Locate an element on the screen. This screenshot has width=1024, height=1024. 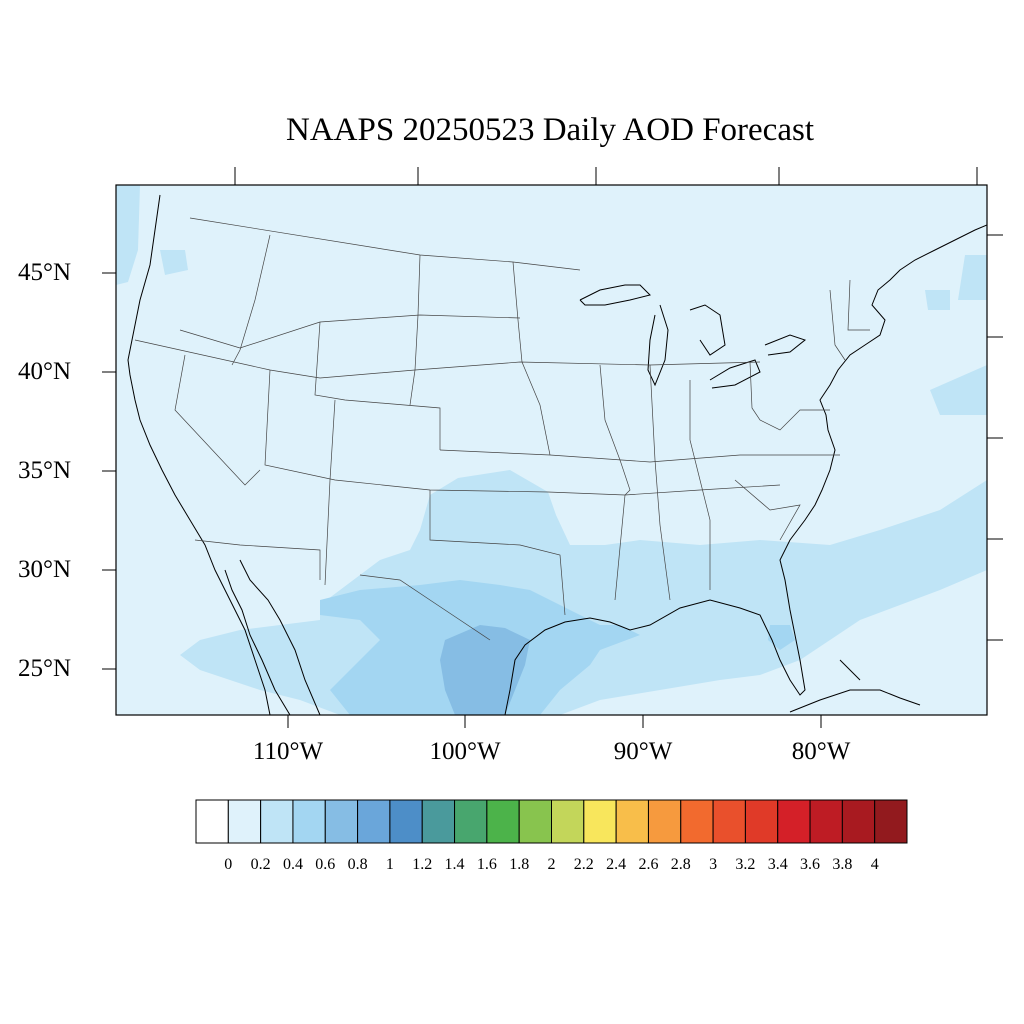
lon-label-80w: 80°W is located at coordinates (821, 751).